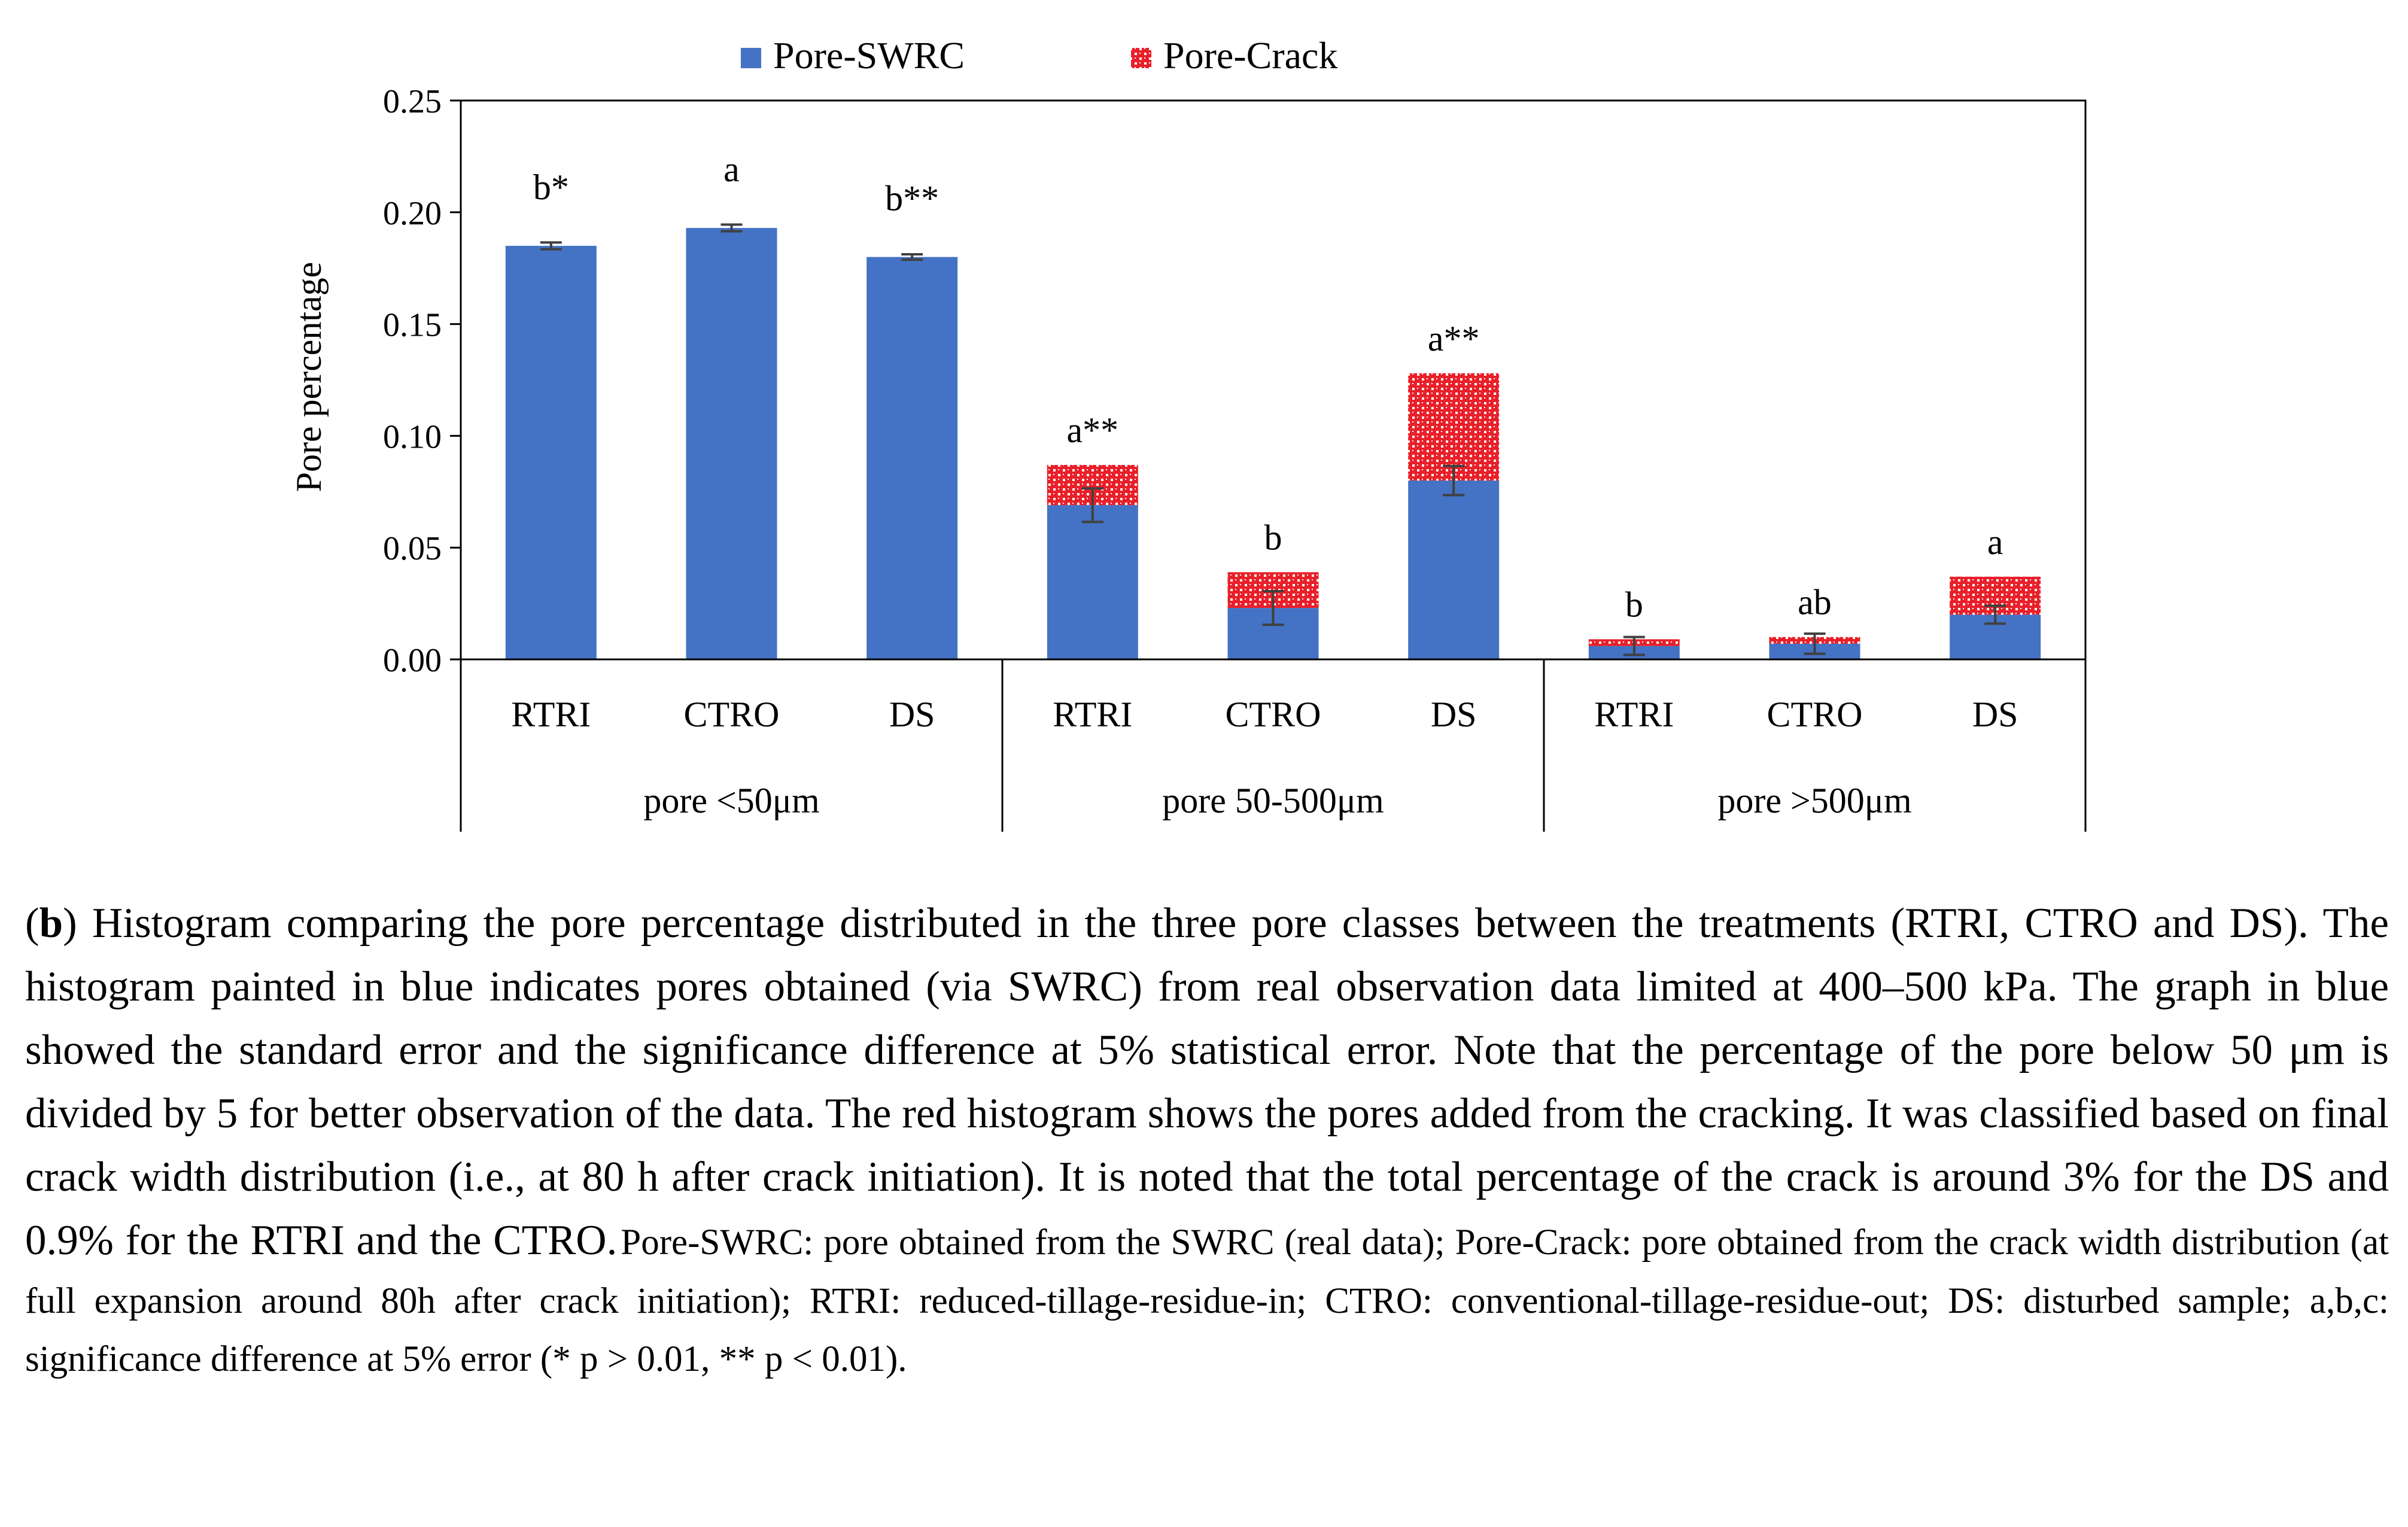 This screenshot has height=1527, width=2408. I want to click on legend-label-pore-swrc: Pore-SWRC, so click(869, 56).